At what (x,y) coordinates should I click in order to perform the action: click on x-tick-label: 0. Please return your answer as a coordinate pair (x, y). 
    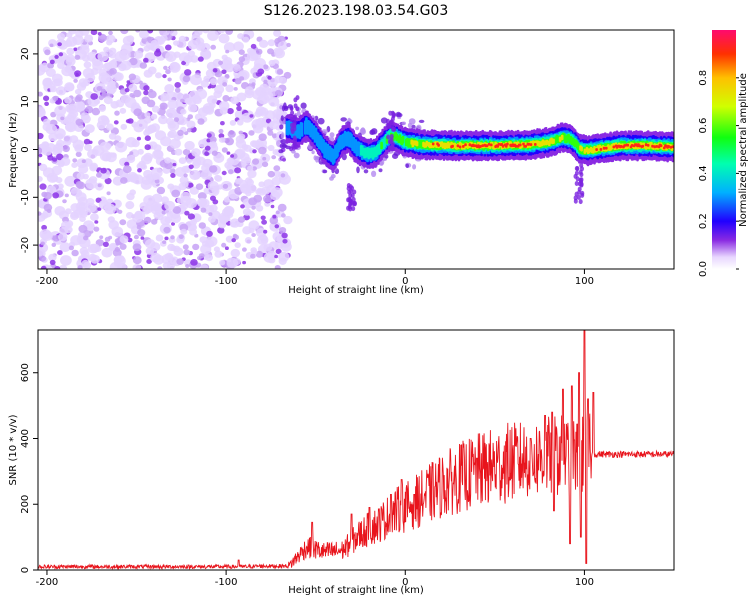
    Looking at the image, I should click on (405, 281).